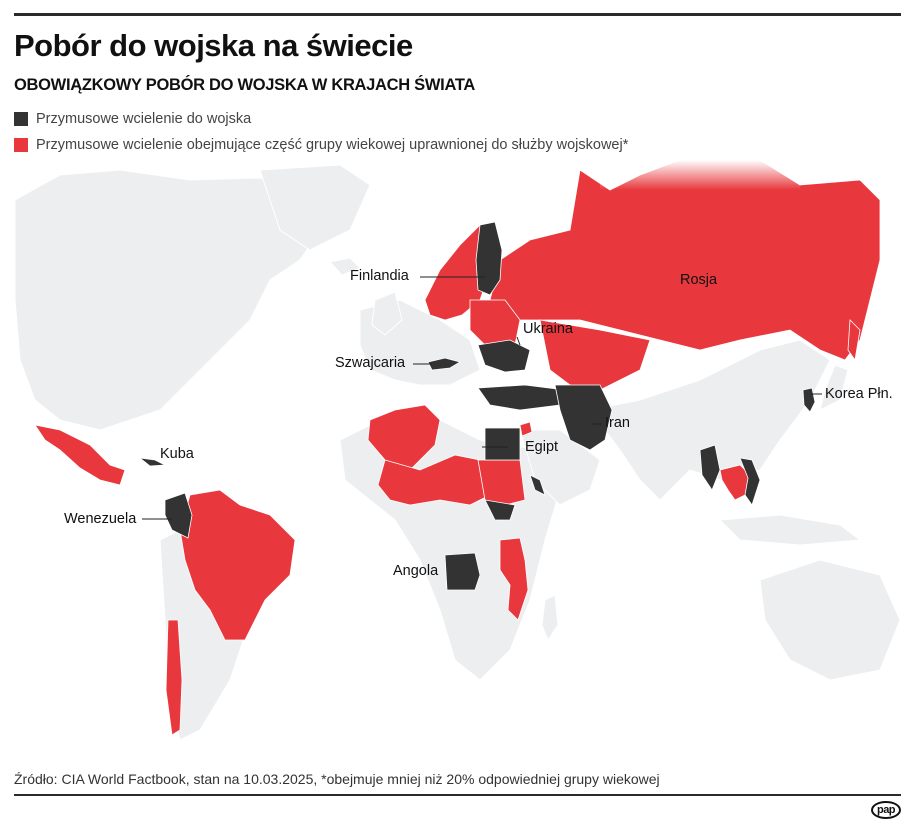 This screenshot has width=915, height=828. What do you see at coordinates (457, 14) in the screenshot?
I see `top-rule` at bounding box center [457, 14].